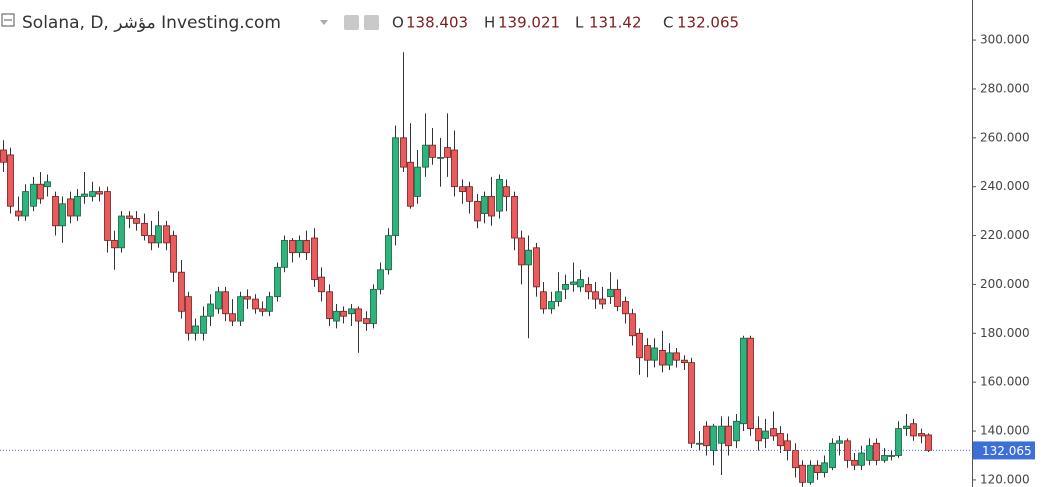  Describe the element at coordinates (1005, 382) in the screenshot. I see `y-tick-label: 160.000` at that location.